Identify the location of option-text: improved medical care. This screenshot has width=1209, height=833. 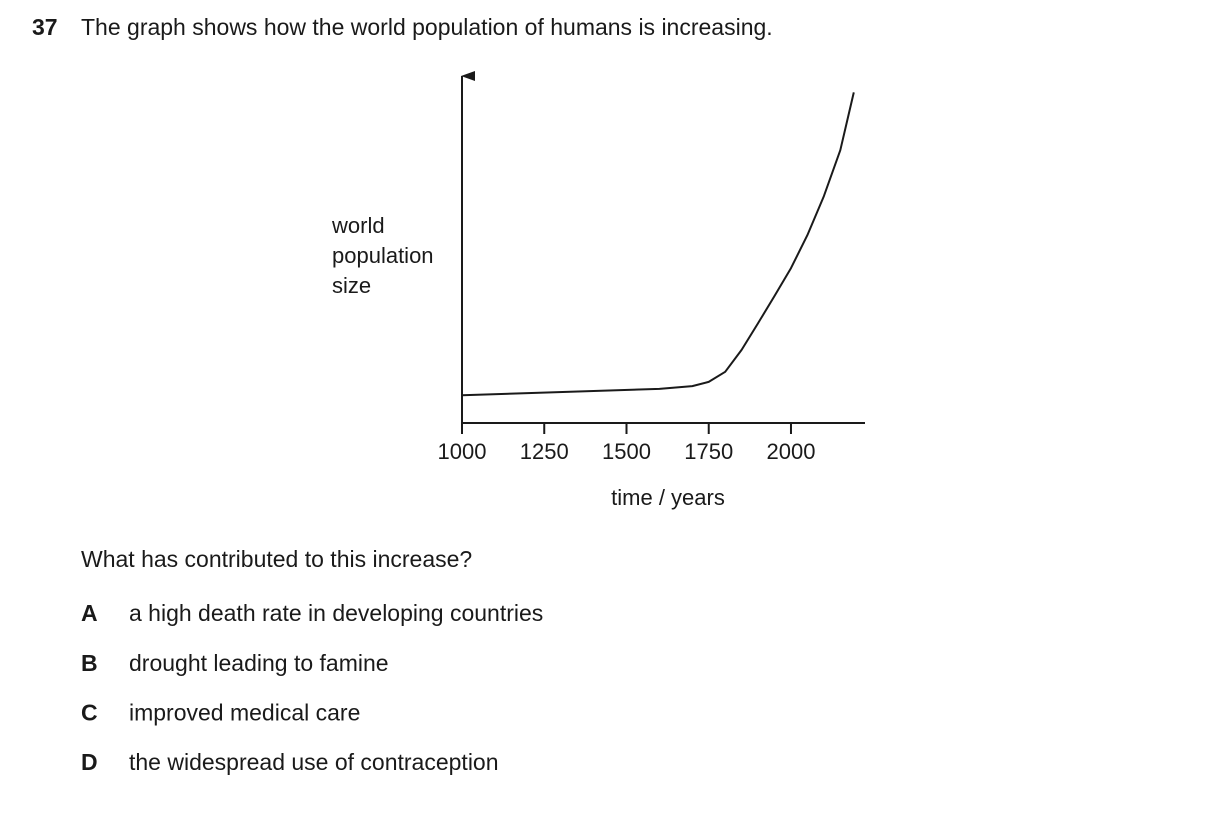
(244, 712).